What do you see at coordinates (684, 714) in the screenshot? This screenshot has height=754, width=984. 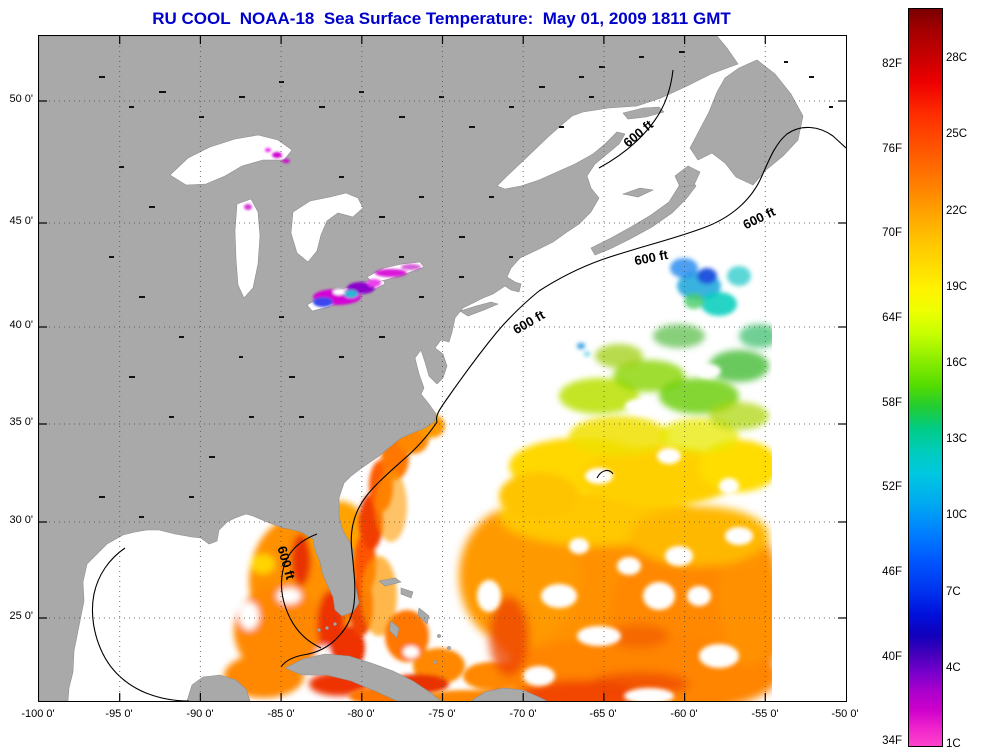 I see `x-axis-label: -60 0'` at bounding box center [684, 714].